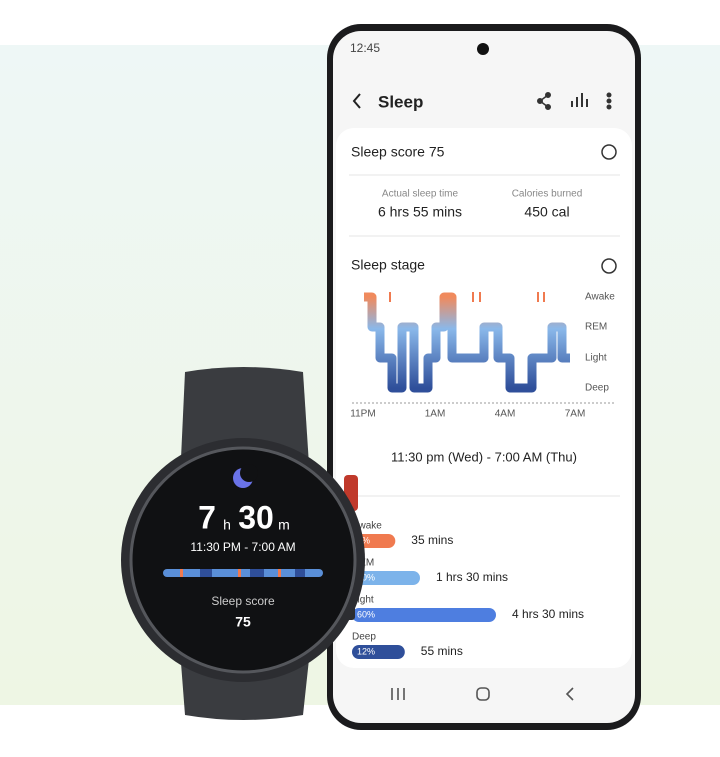 Image resolution: width=720 pixels, height=757 pixels. What do you see at coordinates (363, 600) in the screenshot?
I see `stage-name: Light` at bounding box center [363, 600].